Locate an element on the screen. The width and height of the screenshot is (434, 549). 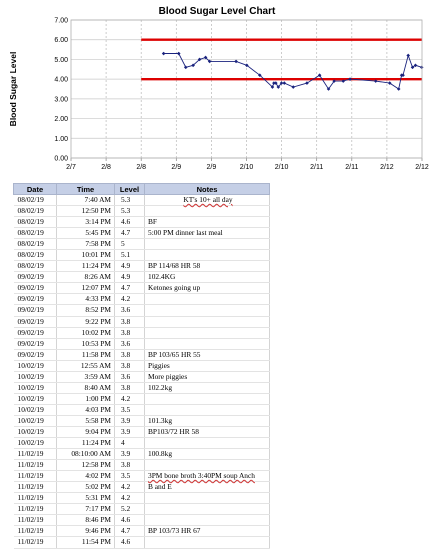
notes-cell: BP 114/68 HR 58 is located at coordinates (207, 266).